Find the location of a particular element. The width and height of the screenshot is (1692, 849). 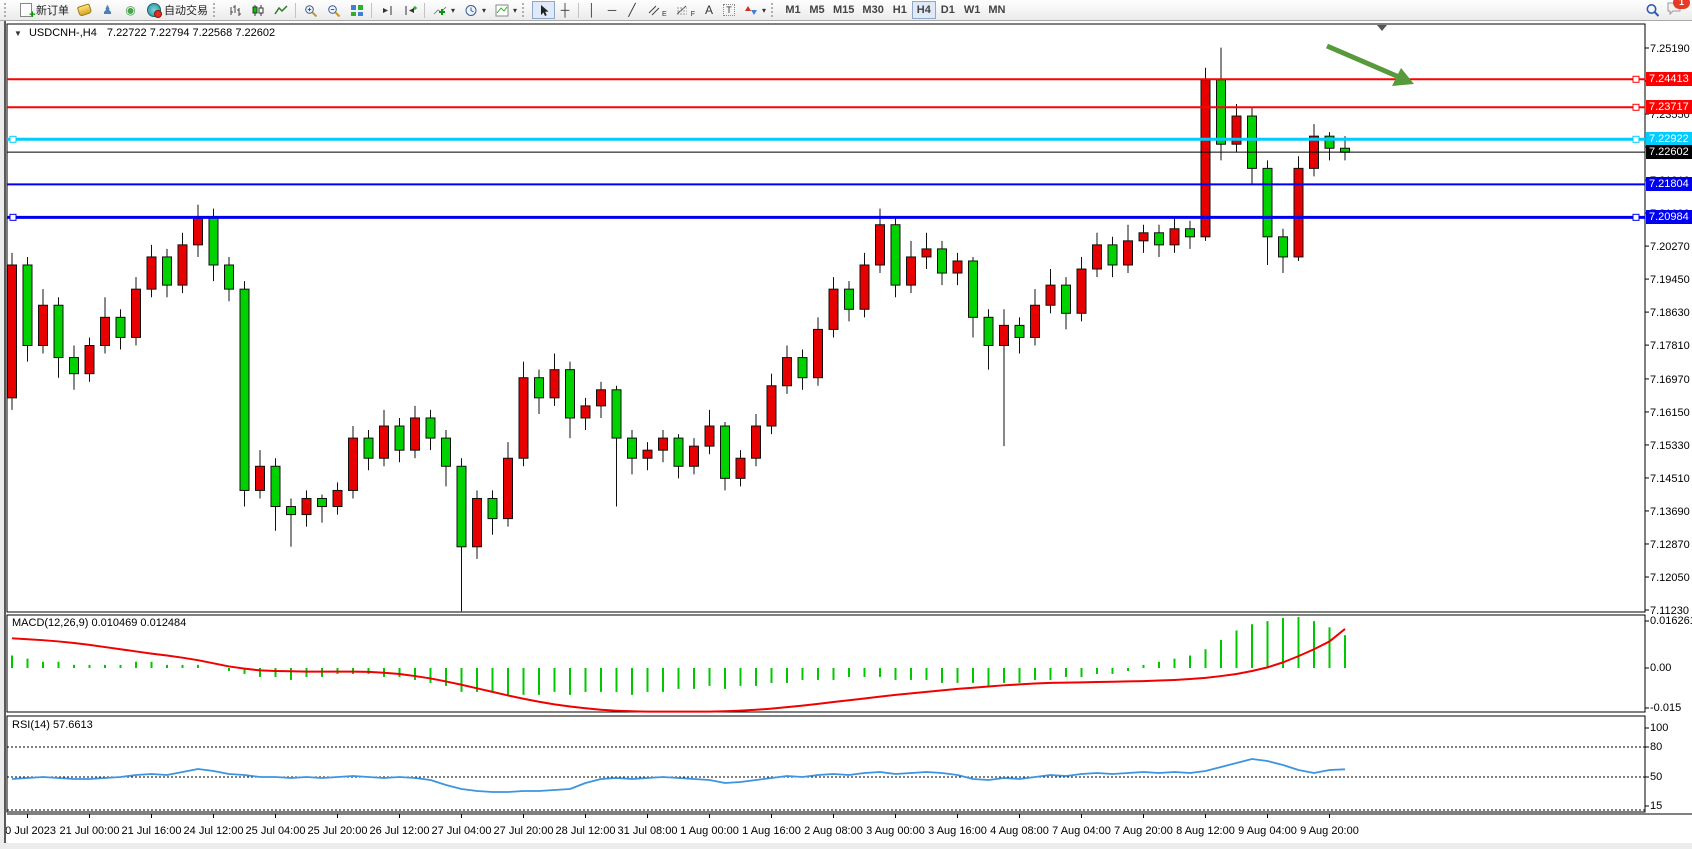

notifications-button: 1 is located at coordinates (1678, 9).